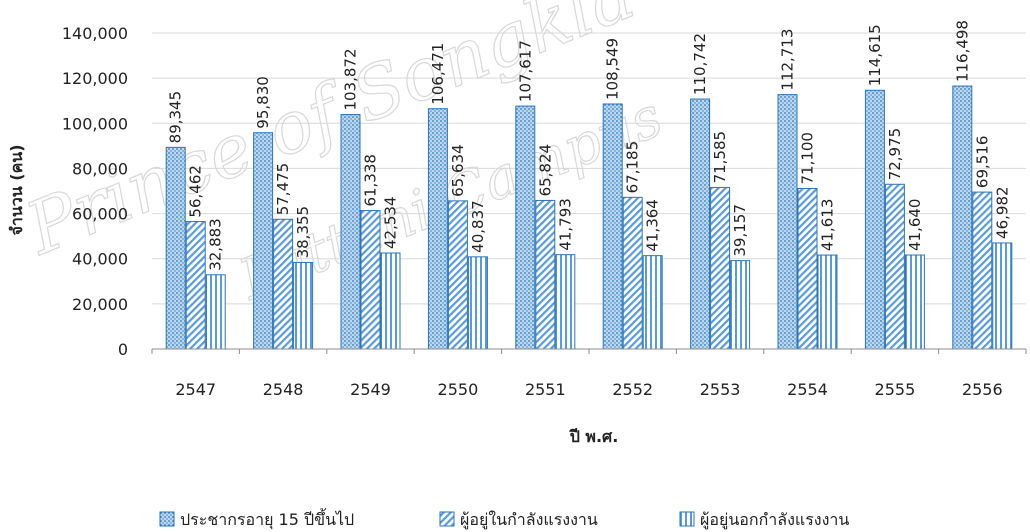 This screenshot has height=532, width=1030. Describe the element at coordinates (593, 436) in the screenshot. I see `x-axis-title: ปี พ.ศ.` at that location.